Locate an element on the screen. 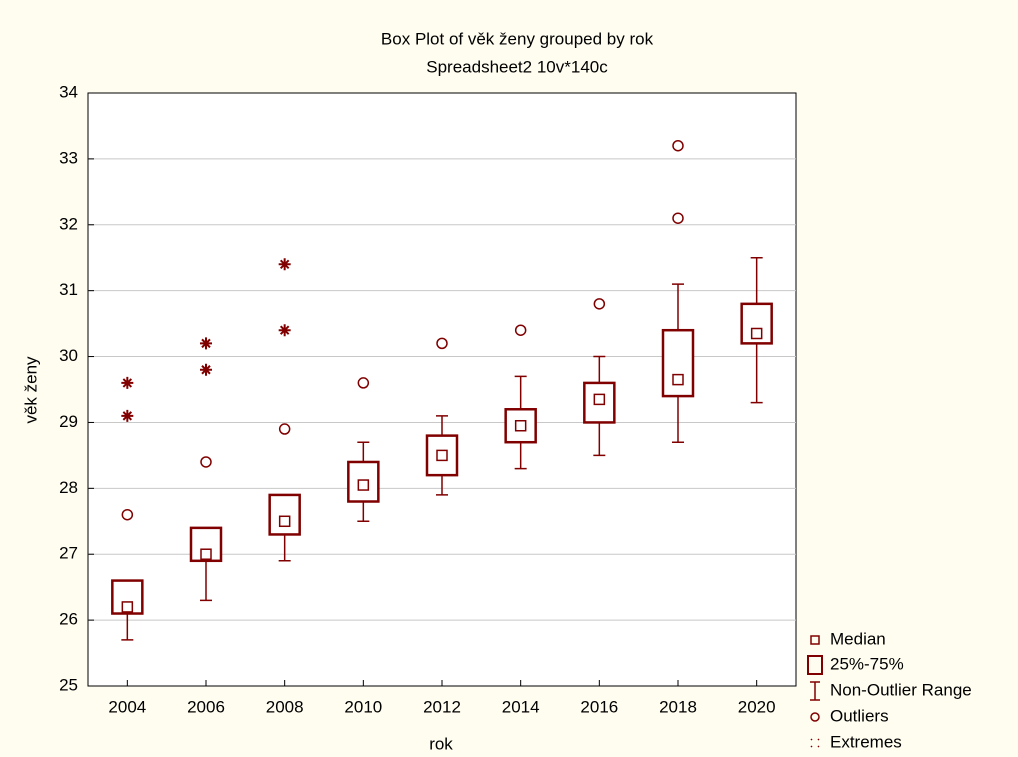 The image size is (1018, 757). chart-title: Box Plot of věk ženy grouped by rok is located at coordinates (517, 38).